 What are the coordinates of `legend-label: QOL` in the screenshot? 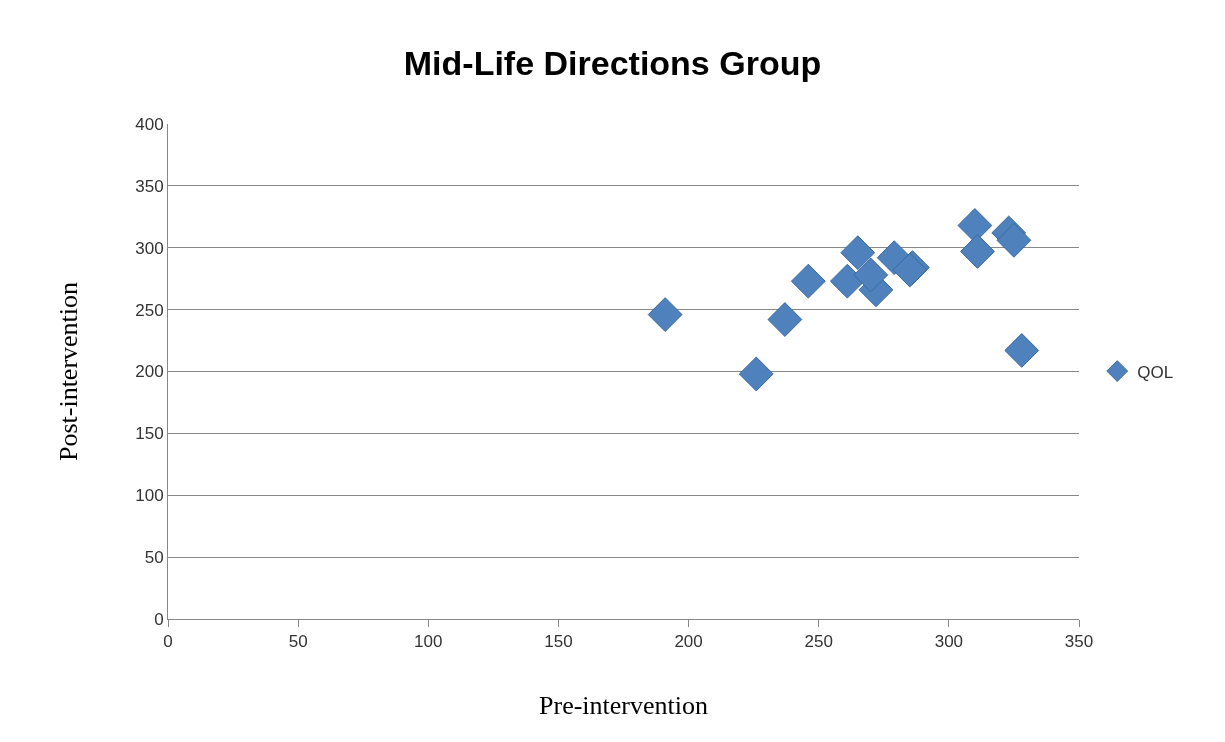 It's located at (1155, 372).